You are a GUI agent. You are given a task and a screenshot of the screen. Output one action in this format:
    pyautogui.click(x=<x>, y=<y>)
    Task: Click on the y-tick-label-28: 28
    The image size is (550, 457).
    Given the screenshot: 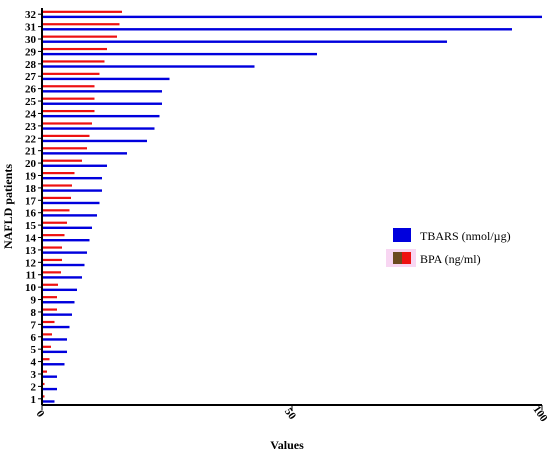 What is the action you would take?
    pyautogui.click(x=31, y=65)
    